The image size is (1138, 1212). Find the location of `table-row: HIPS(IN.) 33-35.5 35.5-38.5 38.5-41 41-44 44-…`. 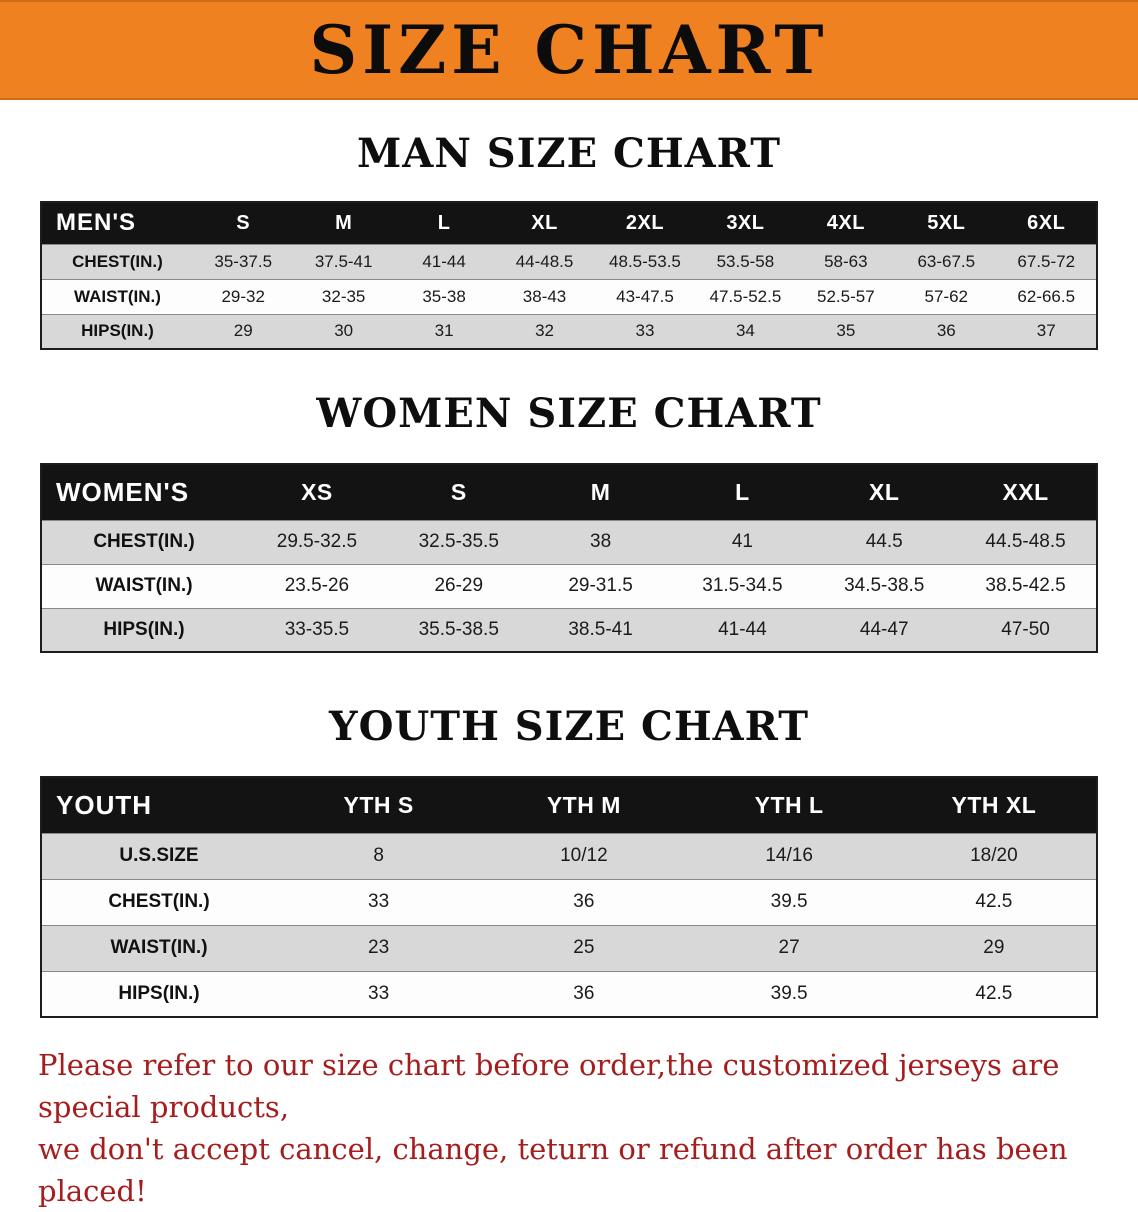

table-row: HIPS(IN.) 33-35.5 35.5-38.5 38.5-41 41-44 44-… is located at coordinates (569, 629).